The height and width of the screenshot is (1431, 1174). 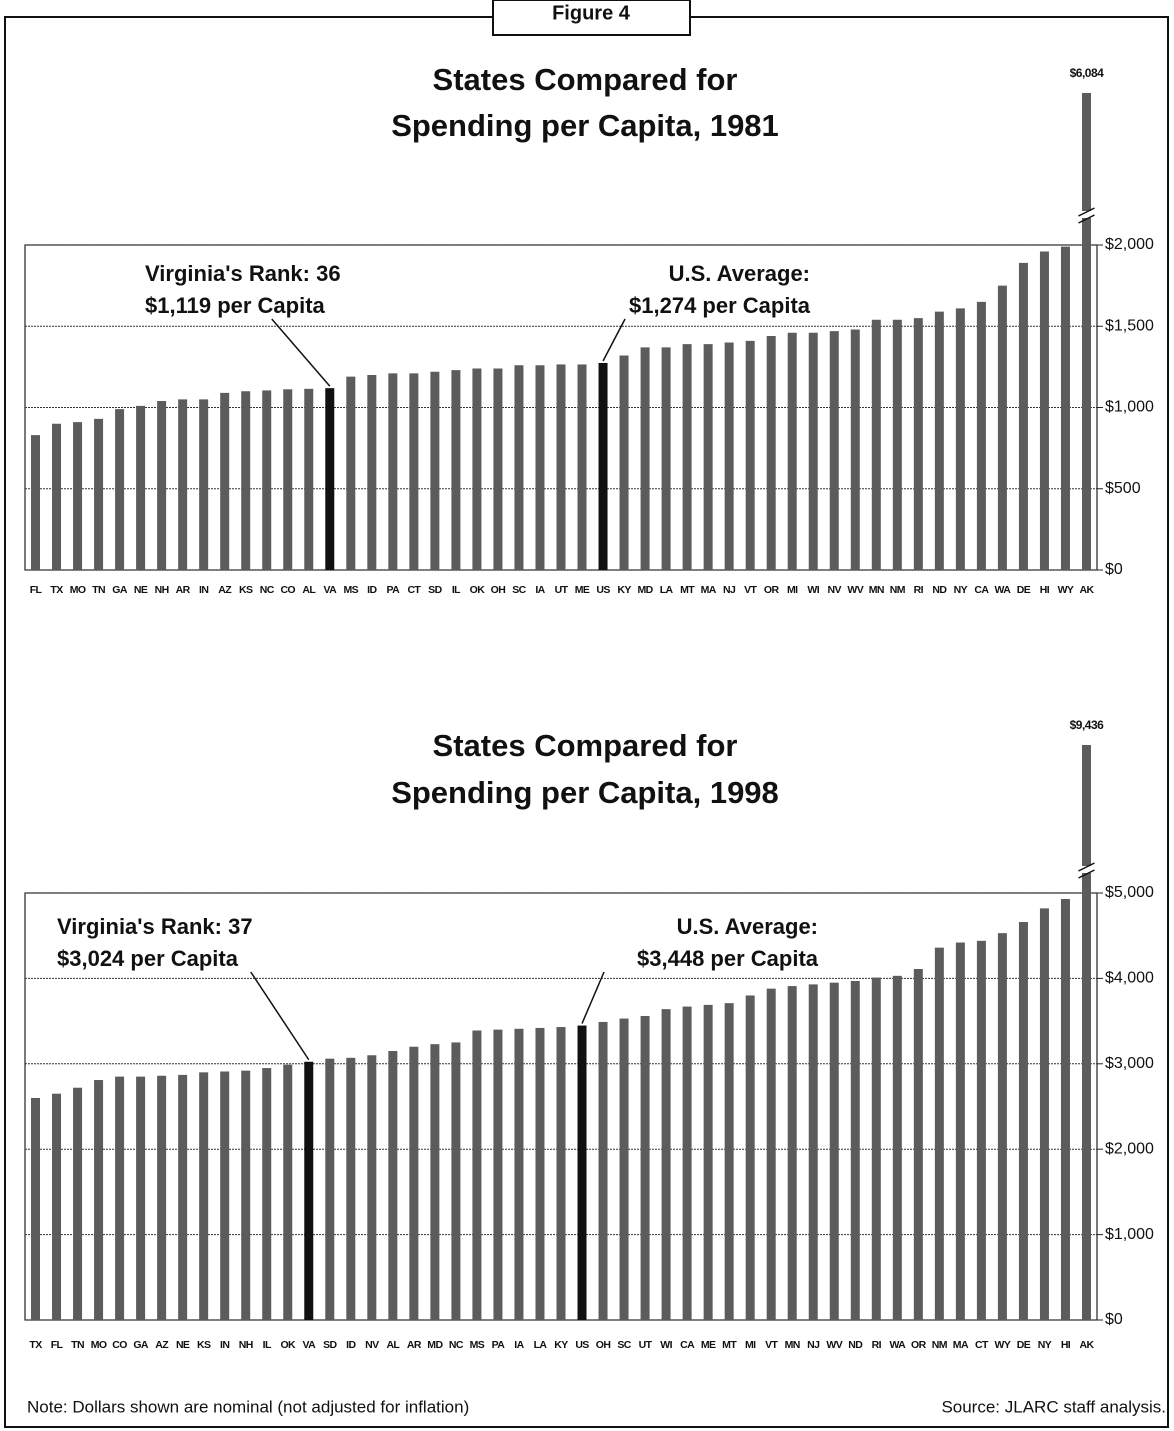 What do you see at coordinates (456, 1345) in the screenshot?
I see `x-tick-label: NC` at bounding box center [456, 1345].